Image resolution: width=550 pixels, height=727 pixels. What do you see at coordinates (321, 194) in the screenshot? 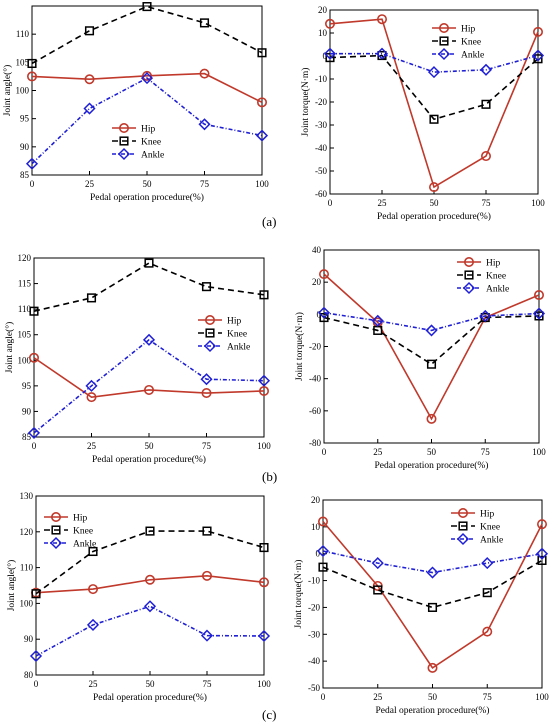
I see `y-tick-label: -60` at bounding box center [321, 194].